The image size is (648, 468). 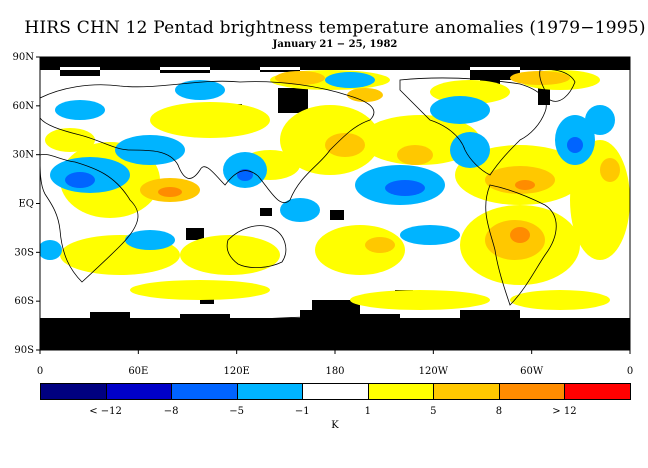 I want to click on lat-tick-label: 90N, so click(x=24, y=57).